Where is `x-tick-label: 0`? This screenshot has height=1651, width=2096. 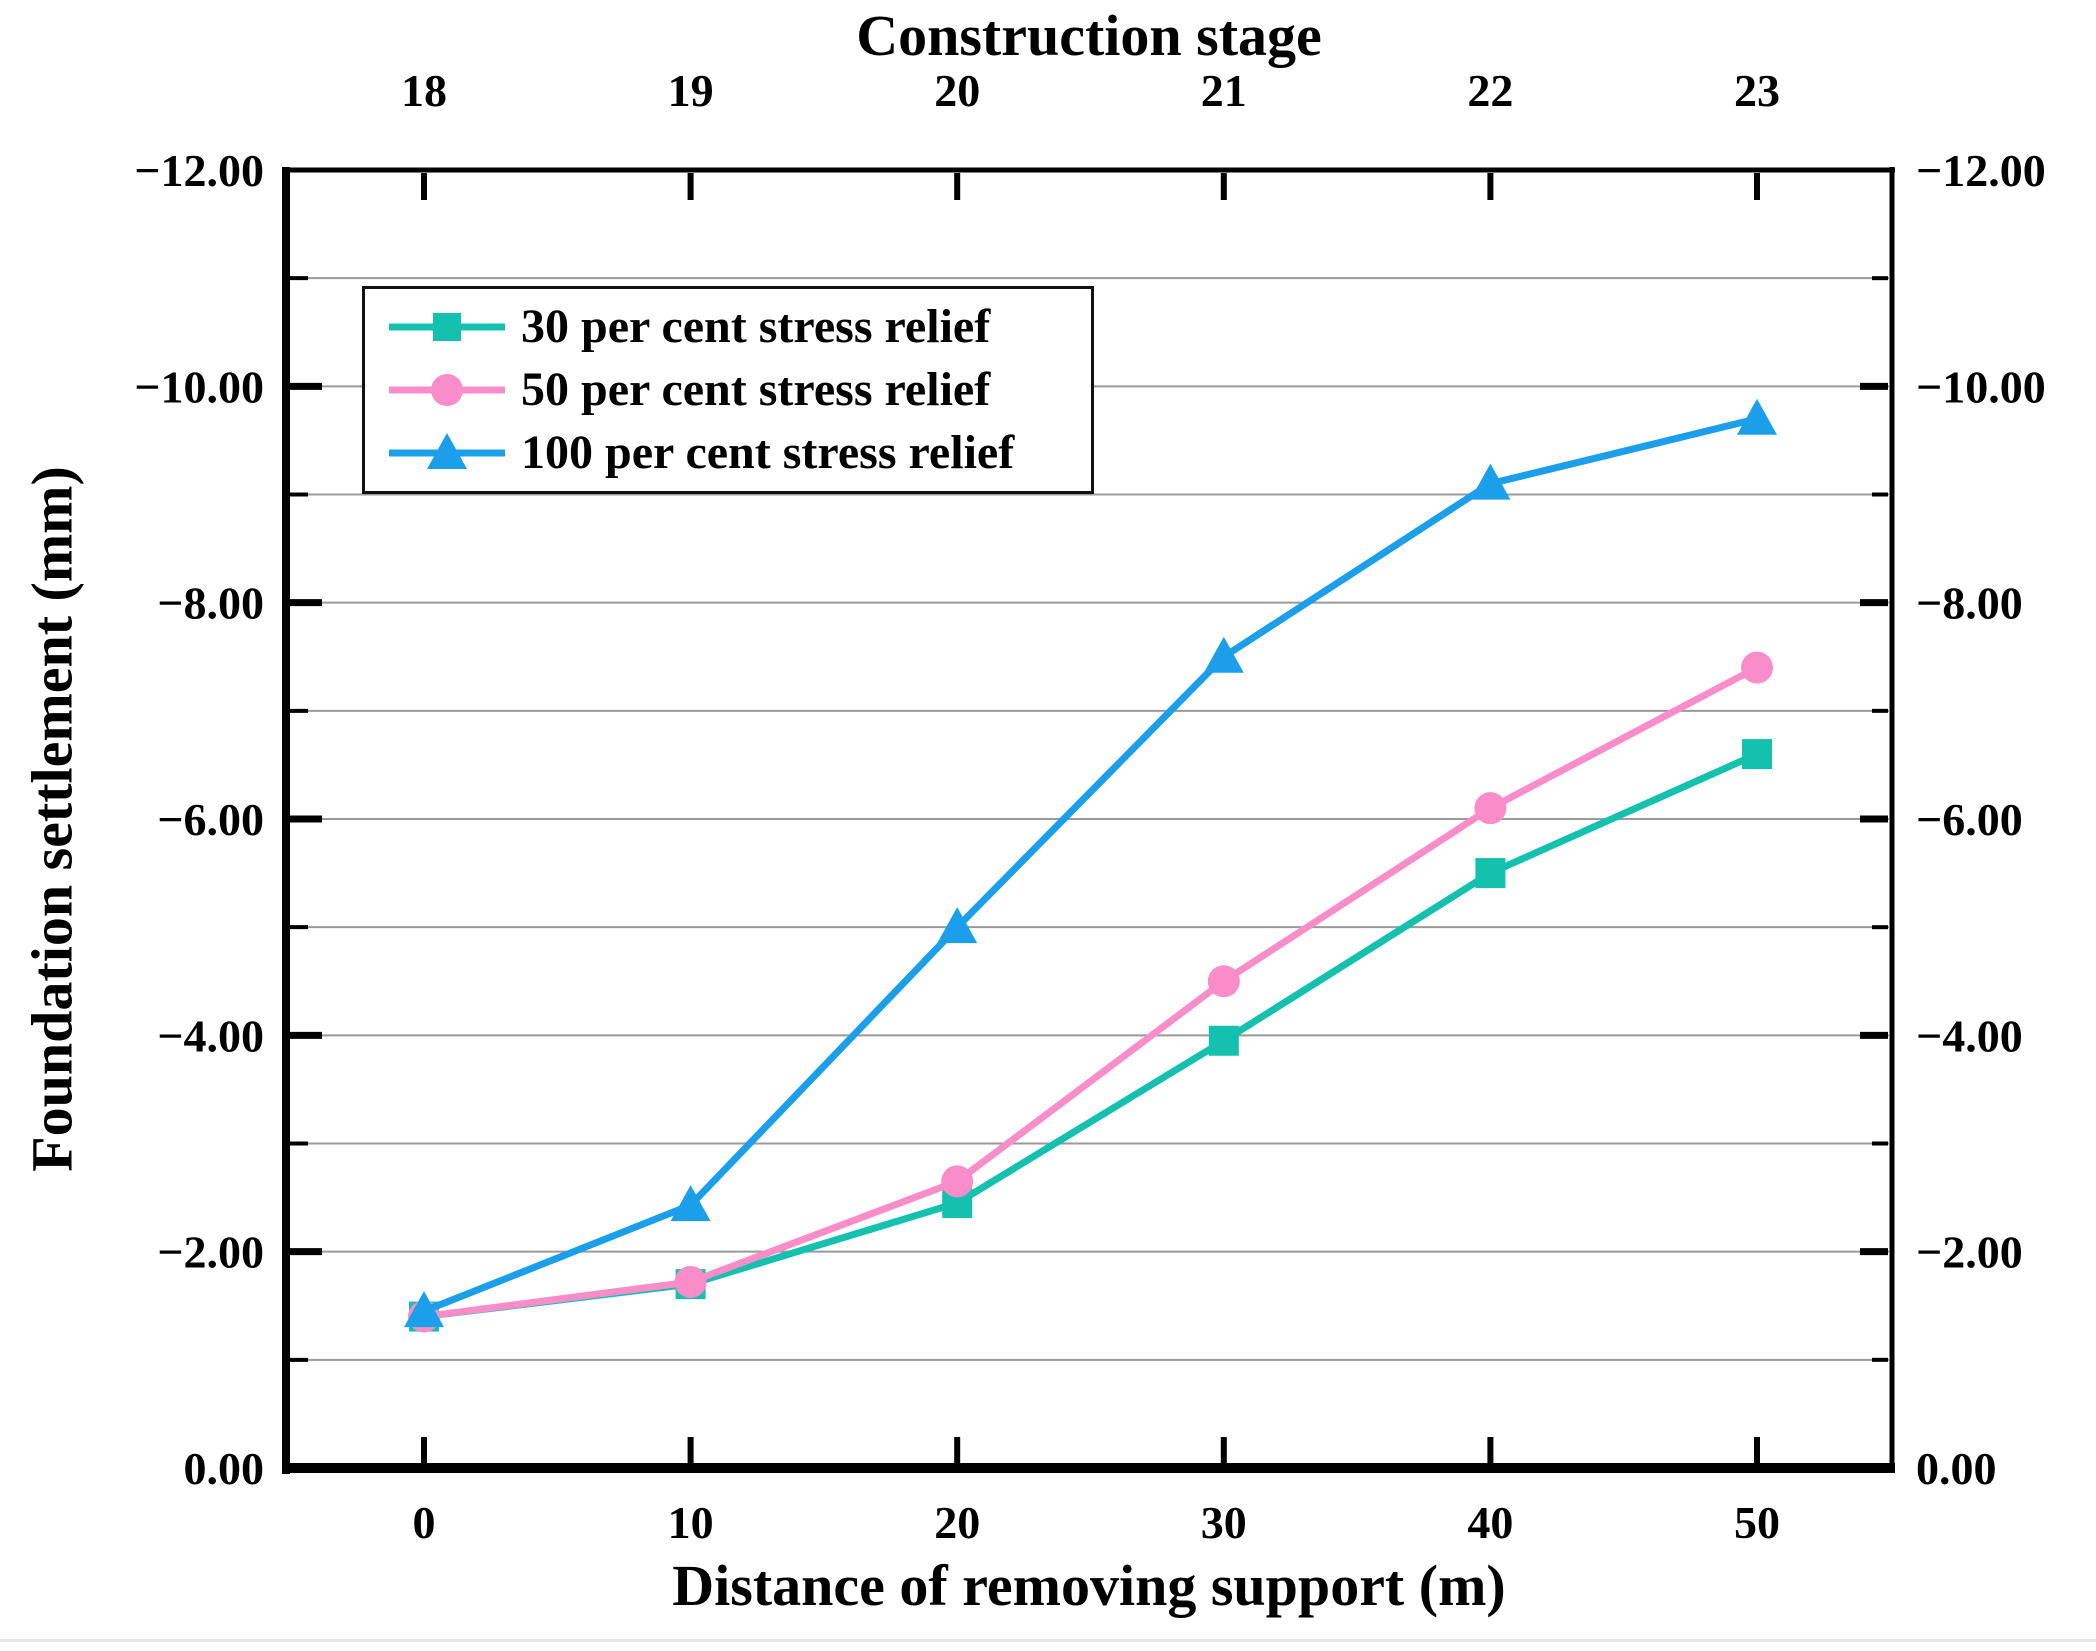
x-tick-label: 0 is located at coordinates (424, 1522).